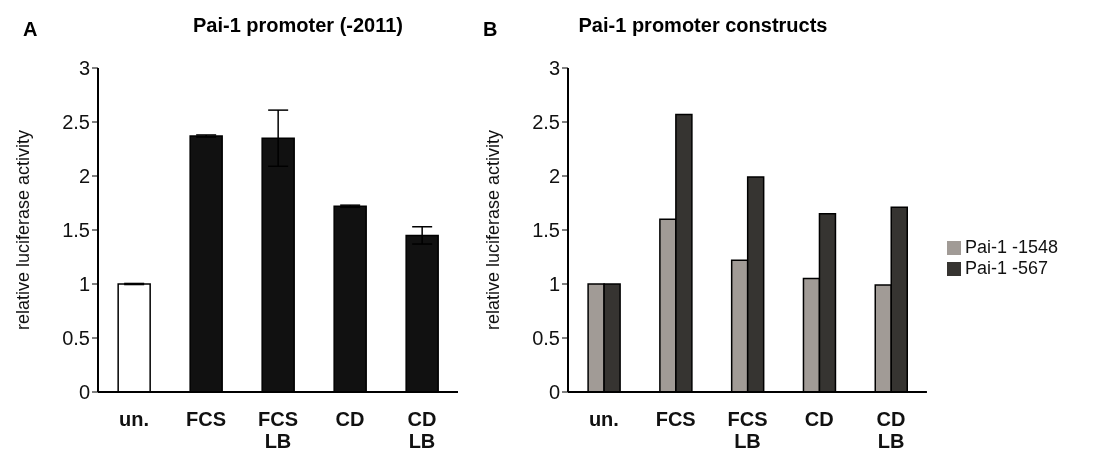 The height and width of the screenshot is (475, 1105). Describe the element at coordinates (490, 29) in the screenshot. I see `text: B` at that location.